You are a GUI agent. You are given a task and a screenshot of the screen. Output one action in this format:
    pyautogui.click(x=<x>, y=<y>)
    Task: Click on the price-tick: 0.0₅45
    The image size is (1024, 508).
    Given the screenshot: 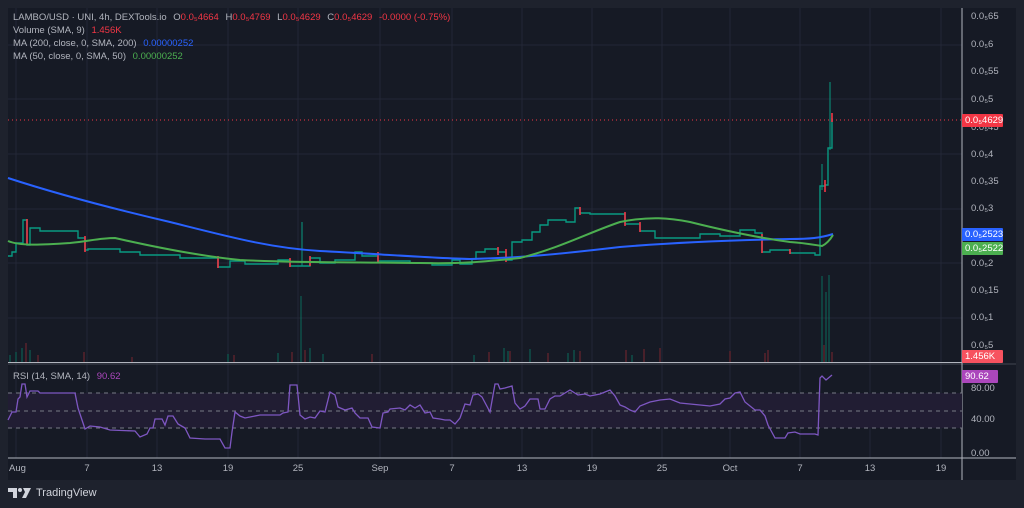 What is the action you would take?
    pyautogui.click(x=985, y=127)
    